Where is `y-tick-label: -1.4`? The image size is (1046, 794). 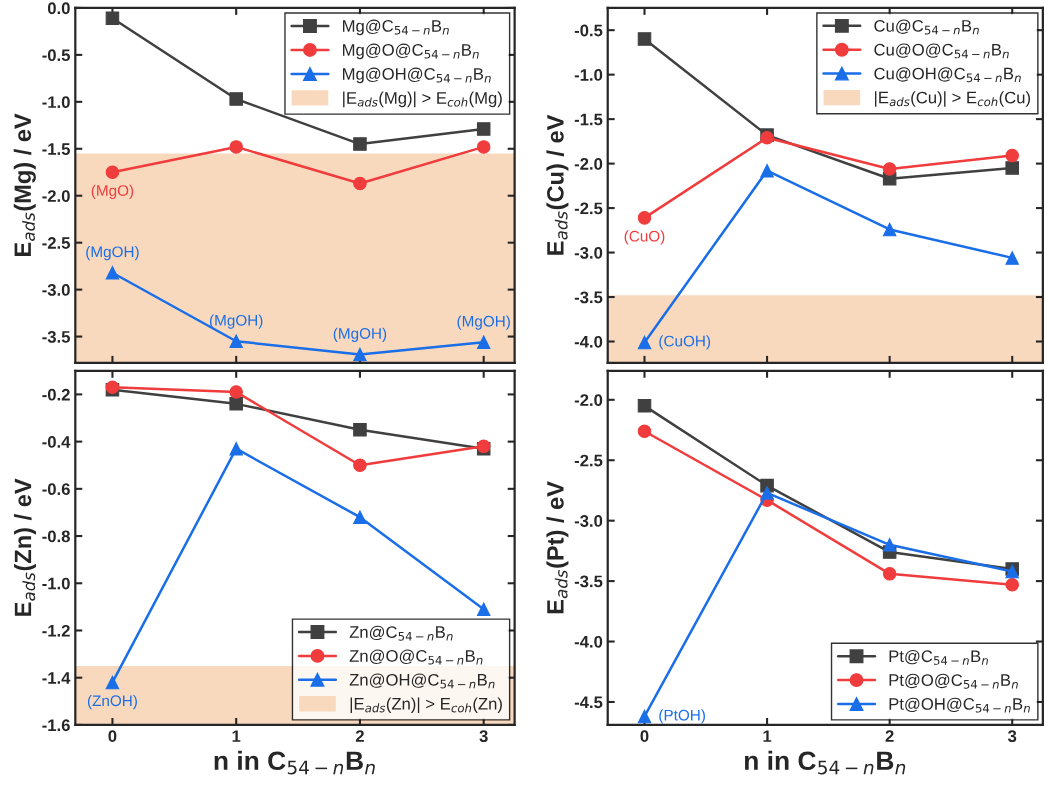
y-tick-label: -1.4 is located at coordinates (56, 678).